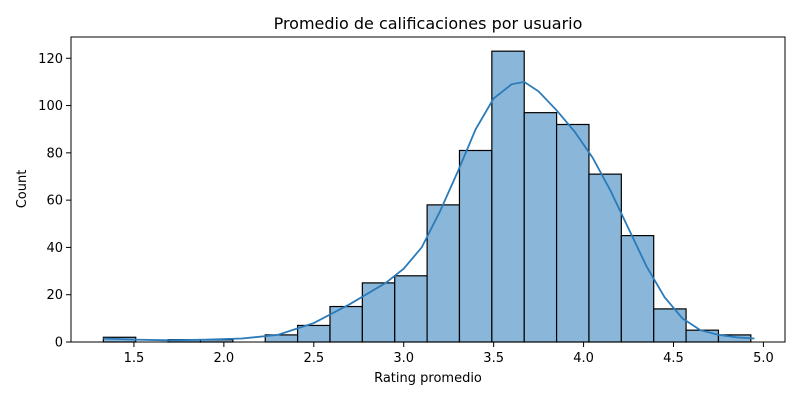 The height and width of the screenshot is (400, 800). What do you see at coordinates (428, 378) in the screenshot?
I see `x-axis-title: Rating promedio` at bounding box center [428, 378].